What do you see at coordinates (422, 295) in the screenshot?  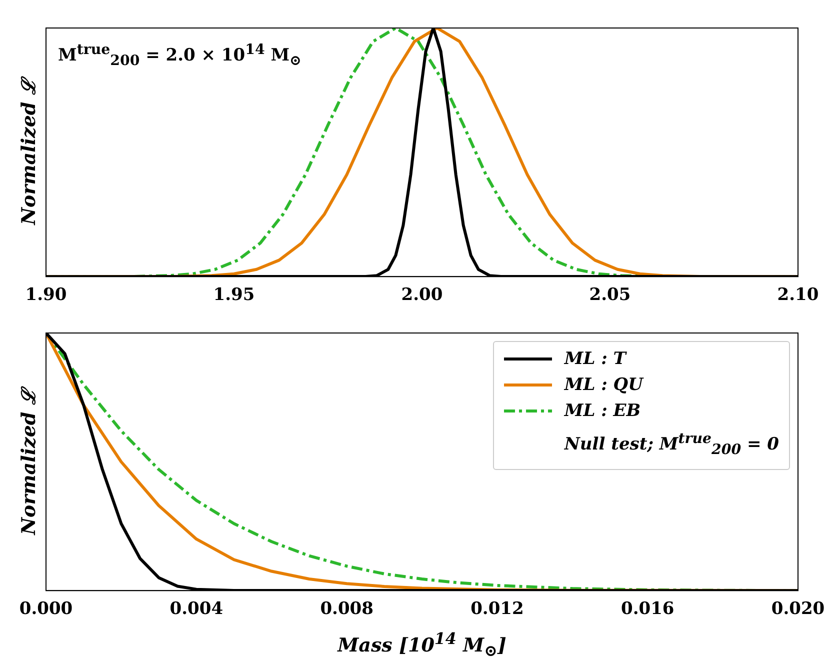 I see `x-tick-label: 2.00` at bounding box center [422, 295].